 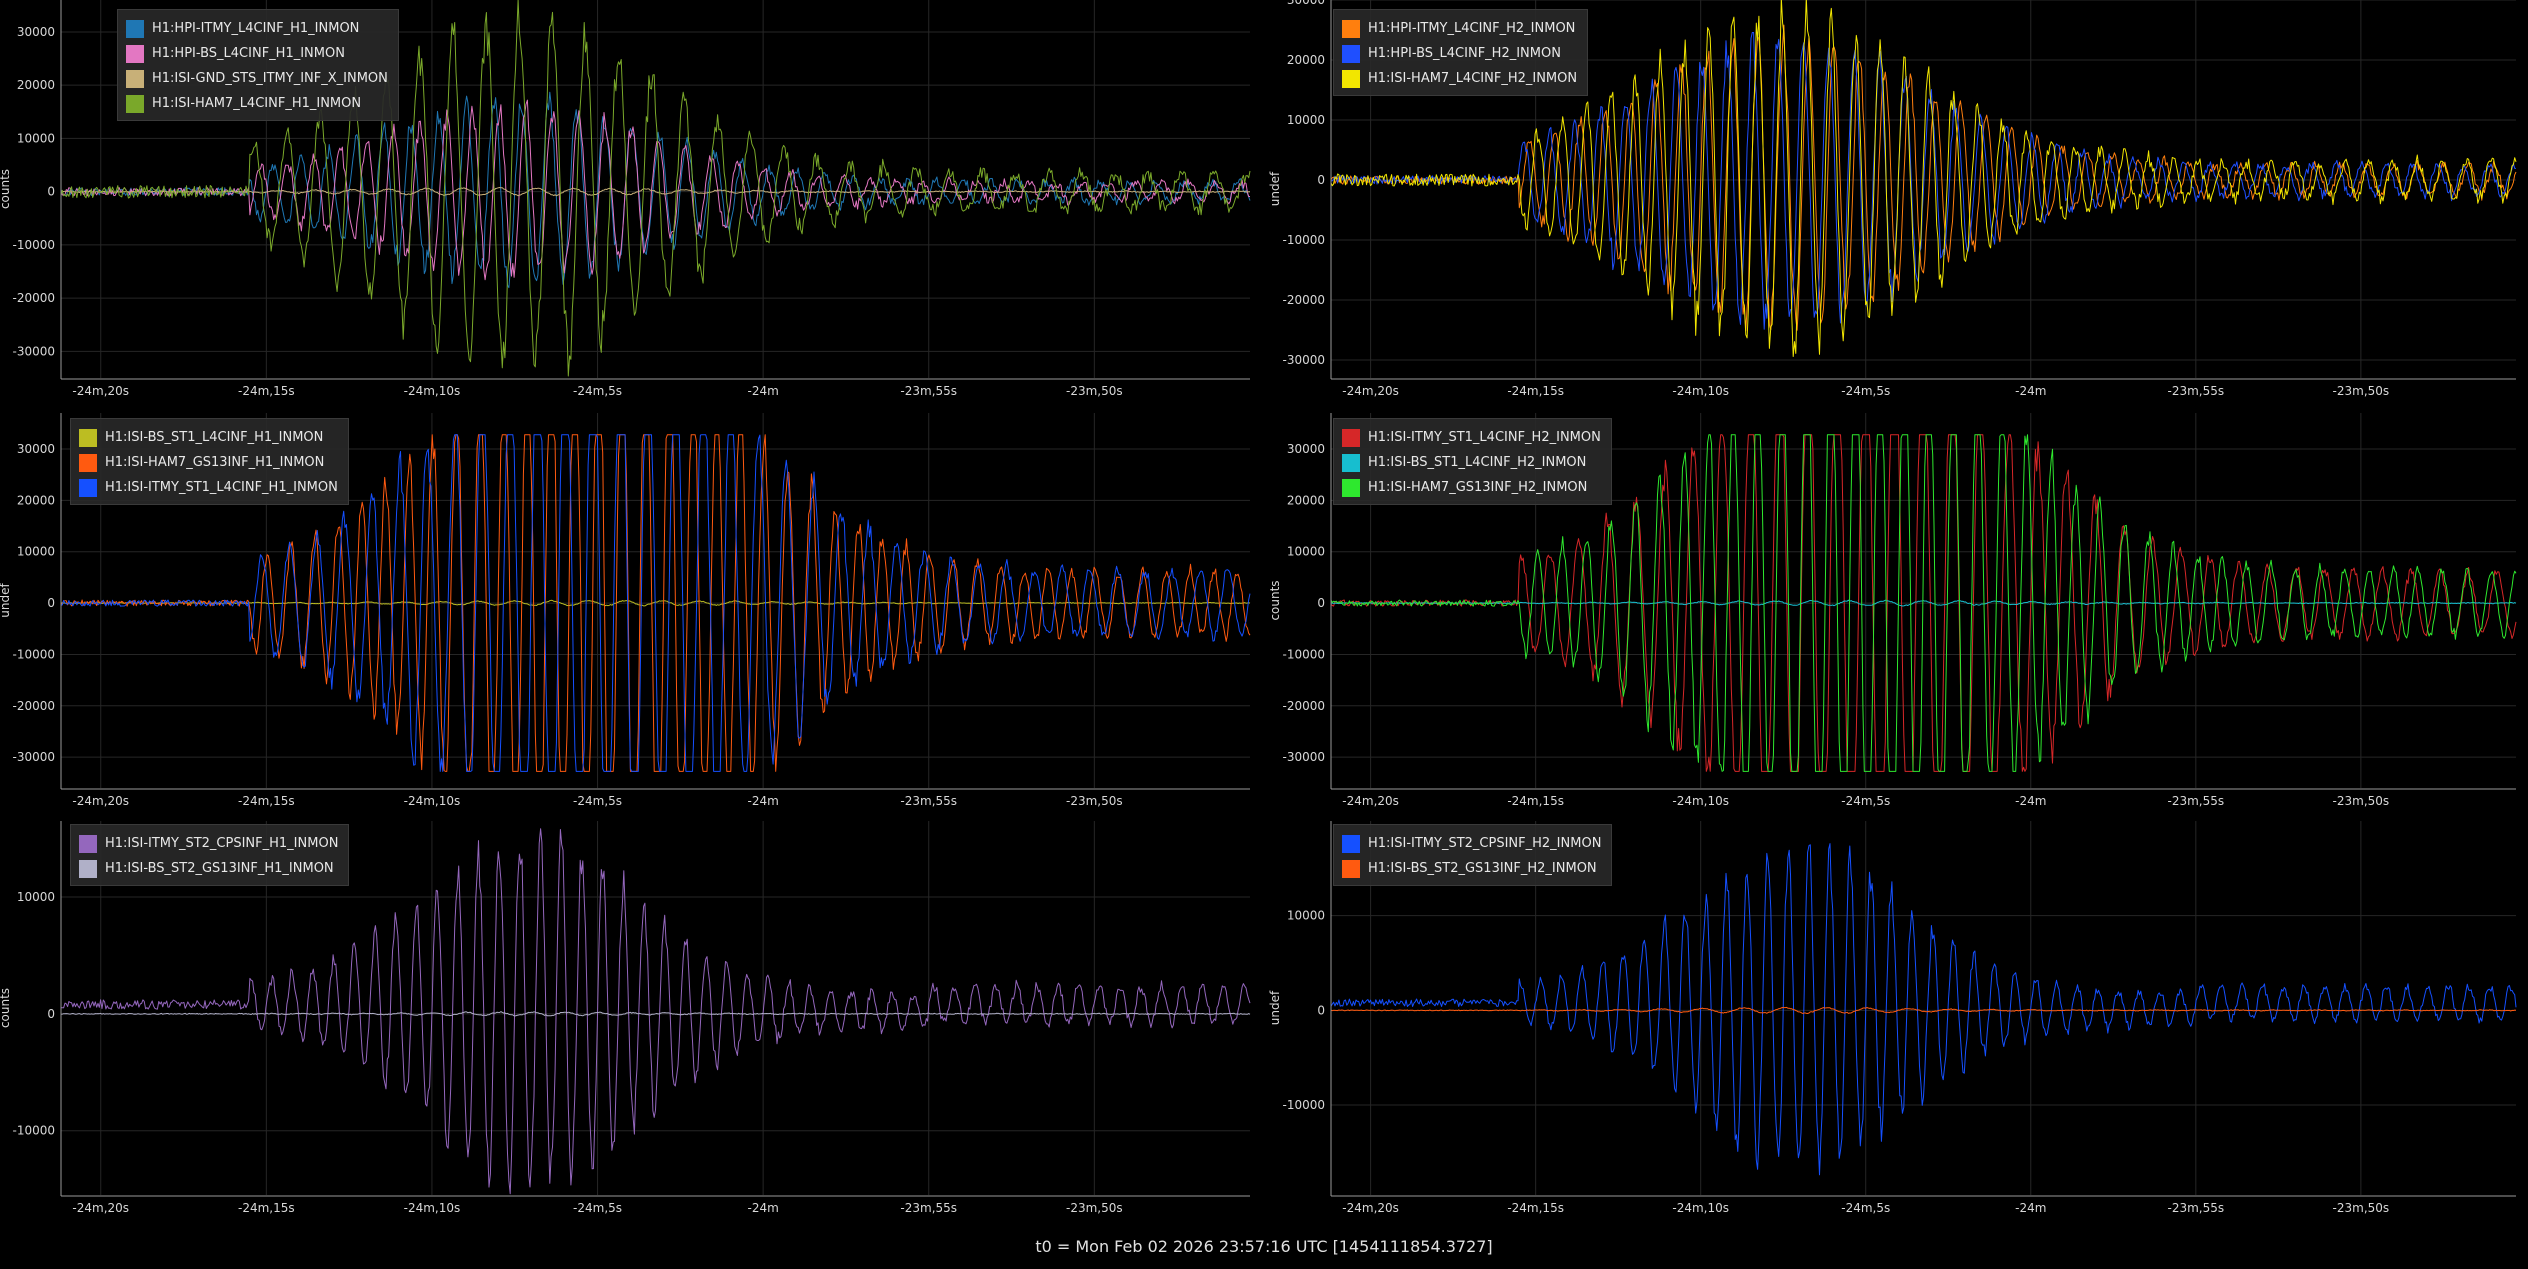 I want to click on legend-item: H1:HPI-ITMY_L4CINF_H1_INMON, so click(x=257, y=28).